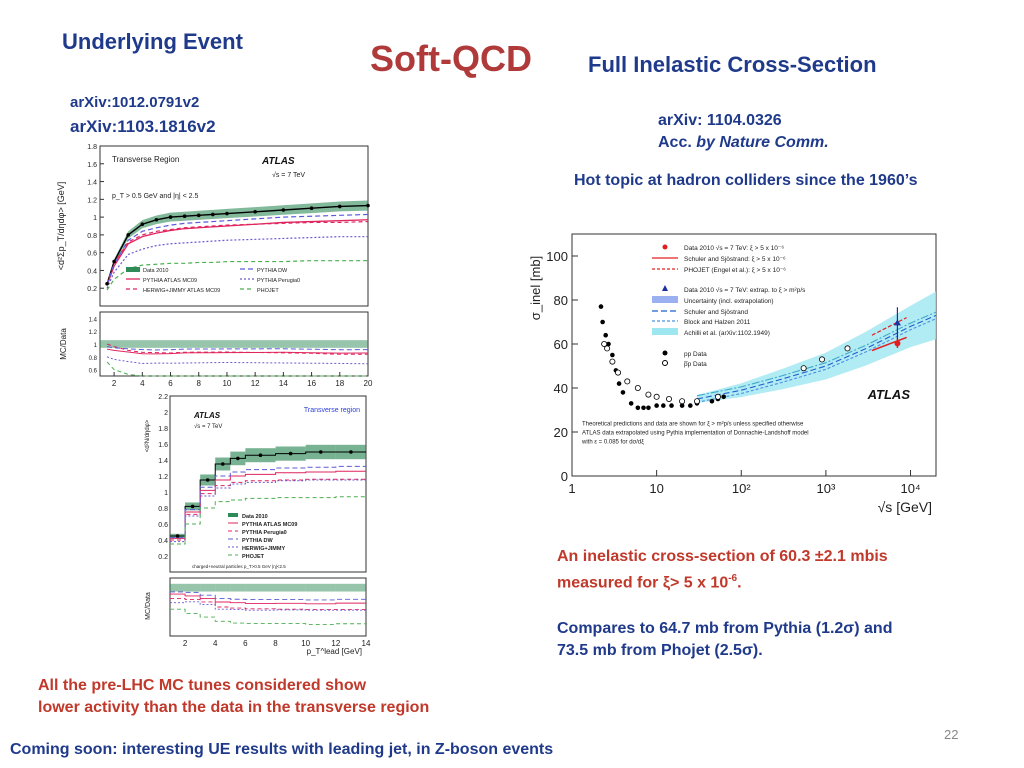 This screenshot has height=768, width=1024. What do you see at coordinates (561, 432) in the screenshot?
I see `y-tick-label: 20` at bounding box center [561, 432].